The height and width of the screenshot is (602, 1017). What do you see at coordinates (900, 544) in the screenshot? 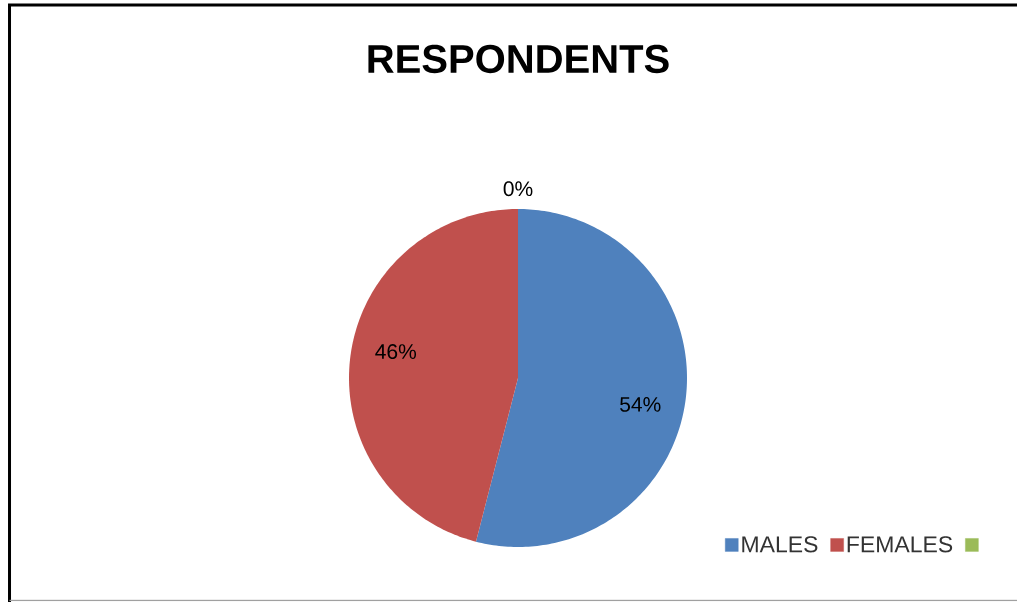
I see `legend-label: FEMALES` at bounding box center [900, 544].